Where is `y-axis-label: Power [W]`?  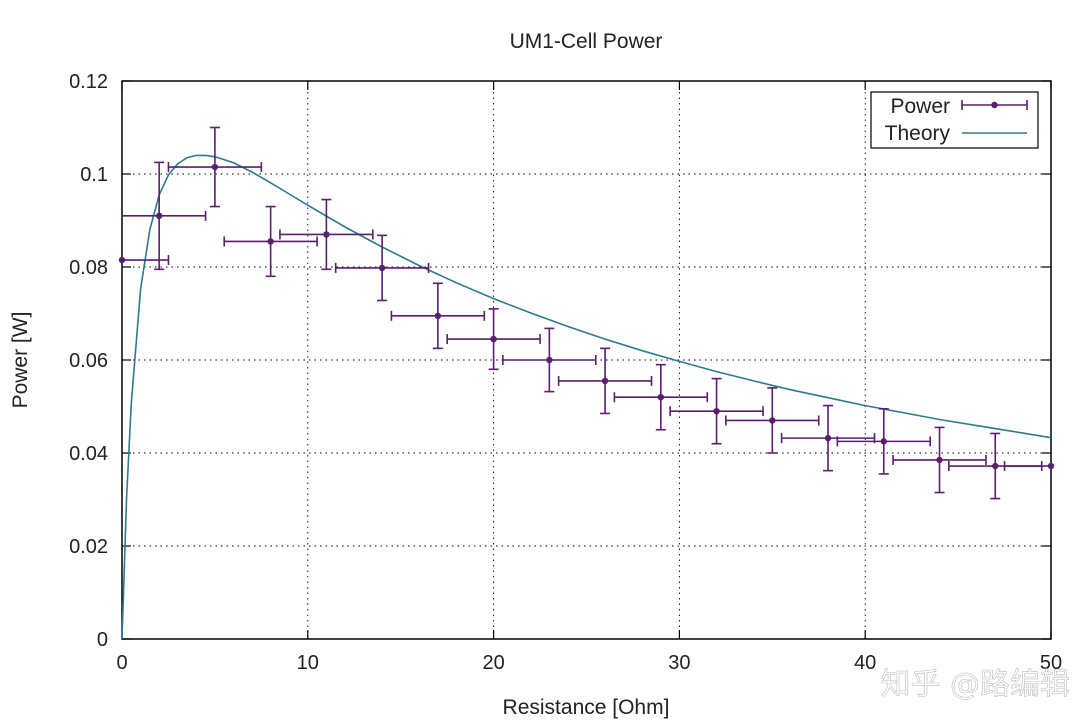 y-axis-label: Power [W] is located at coordinates (20, 360).